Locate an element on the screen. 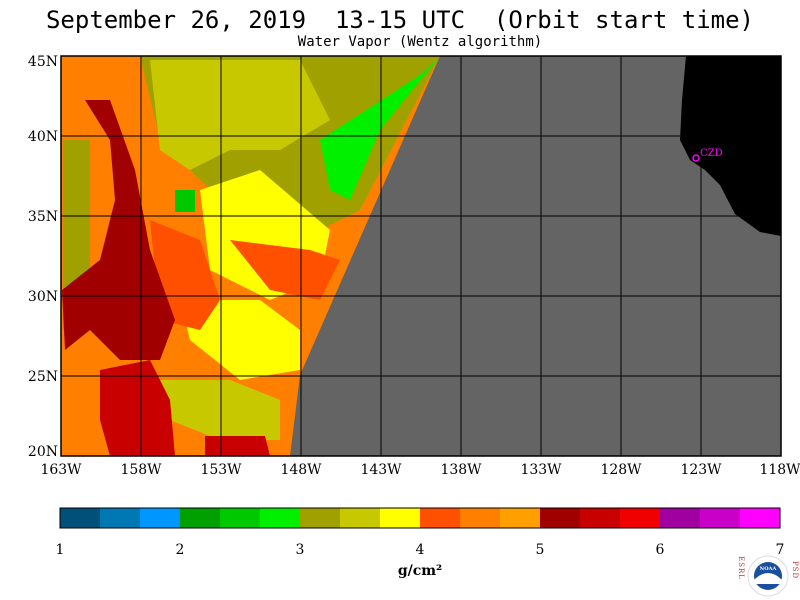 Image resolution: width=800 pixels, height=600 pixels. latitude-labels: 45N 40N 35N 30N 25N 20N is located at coordinates (43, 257).